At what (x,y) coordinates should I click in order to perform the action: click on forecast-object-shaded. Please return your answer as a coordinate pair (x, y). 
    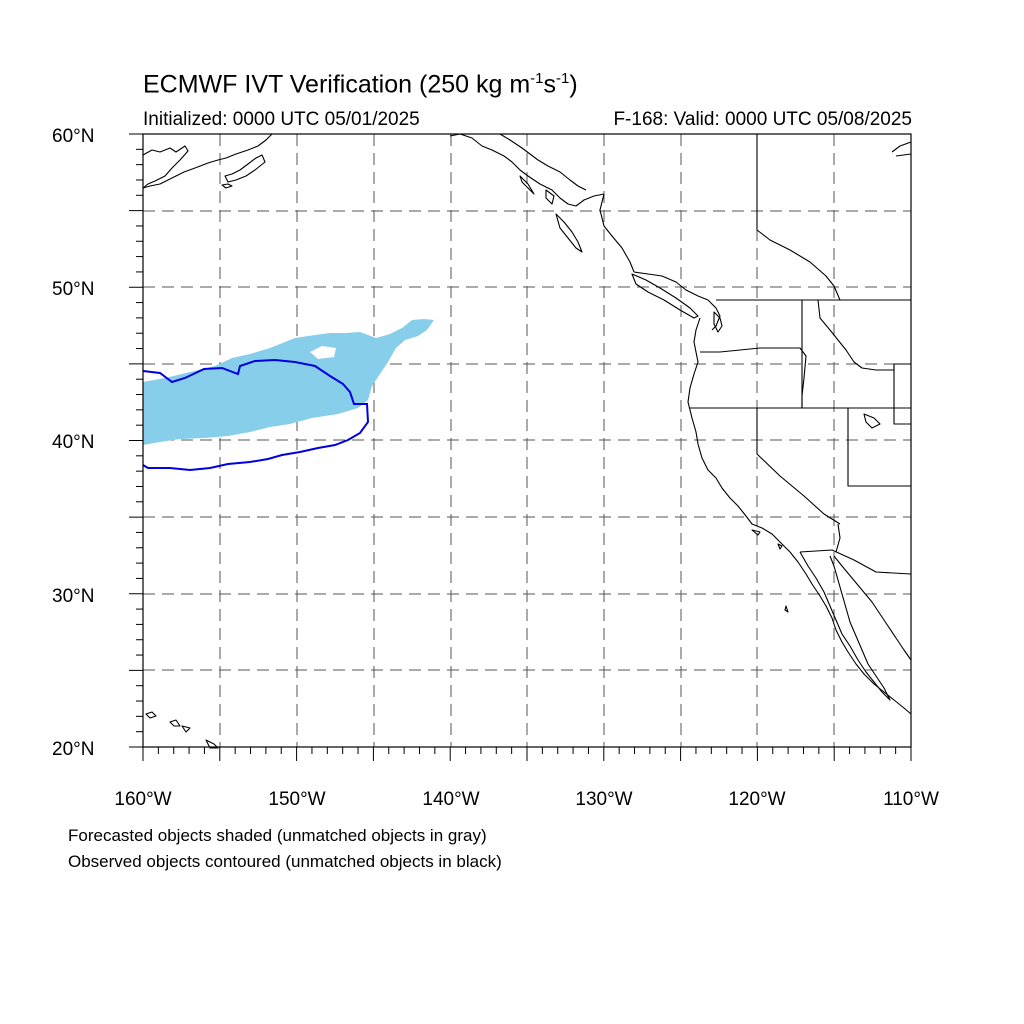
    Looking at the image, I should click on (288, 382).